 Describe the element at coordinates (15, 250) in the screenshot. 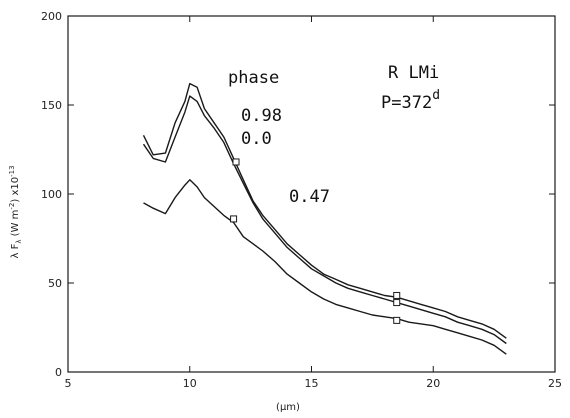

I see `y-title-main: λ F` at that location.